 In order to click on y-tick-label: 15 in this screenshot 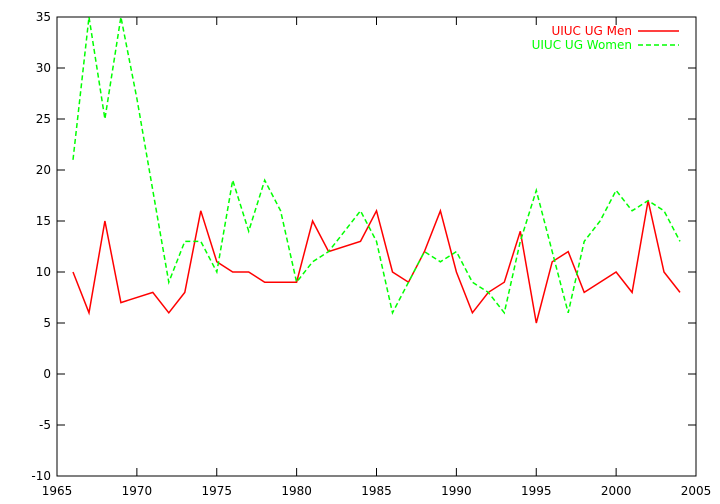, I will do `click(43, 221)`.